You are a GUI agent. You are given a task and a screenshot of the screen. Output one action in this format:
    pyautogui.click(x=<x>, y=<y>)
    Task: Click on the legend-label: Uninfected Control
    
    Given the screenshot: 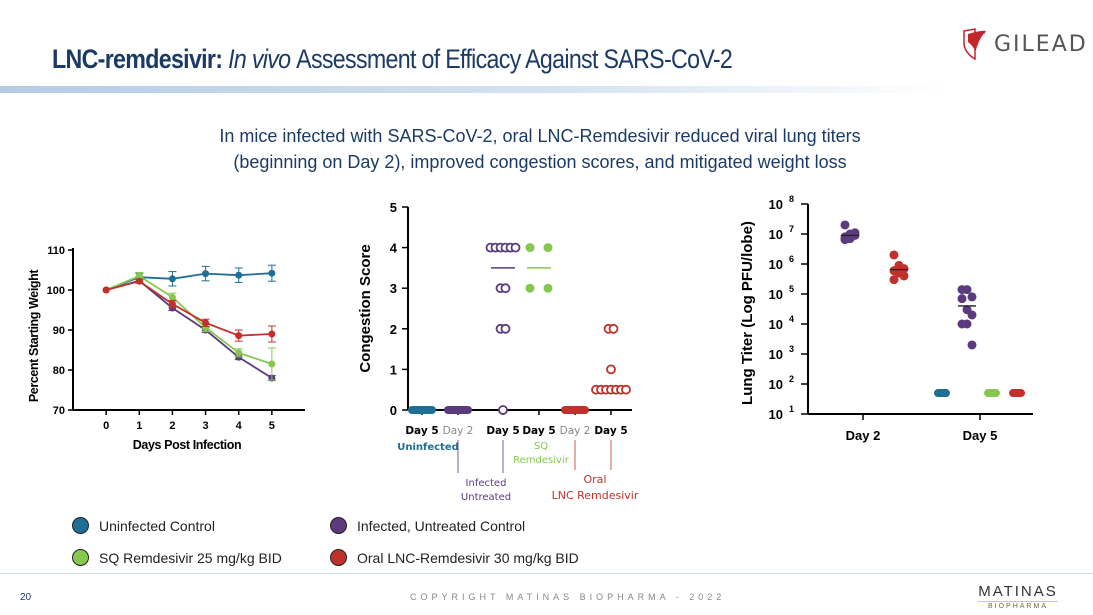 What is the action you would take?
    pyautogui.click(x=157, y=525)
    